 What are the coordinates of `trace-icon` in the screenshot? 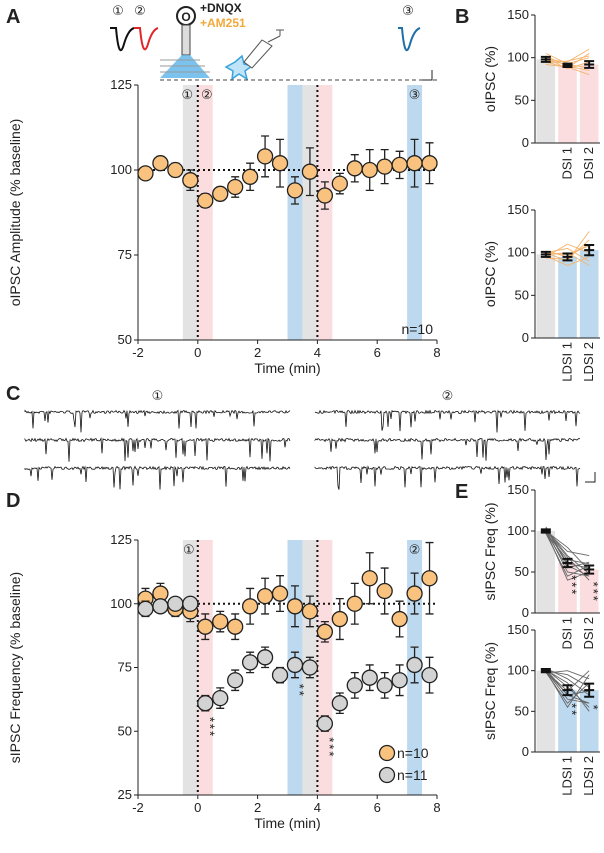 It's located at (122, 39).